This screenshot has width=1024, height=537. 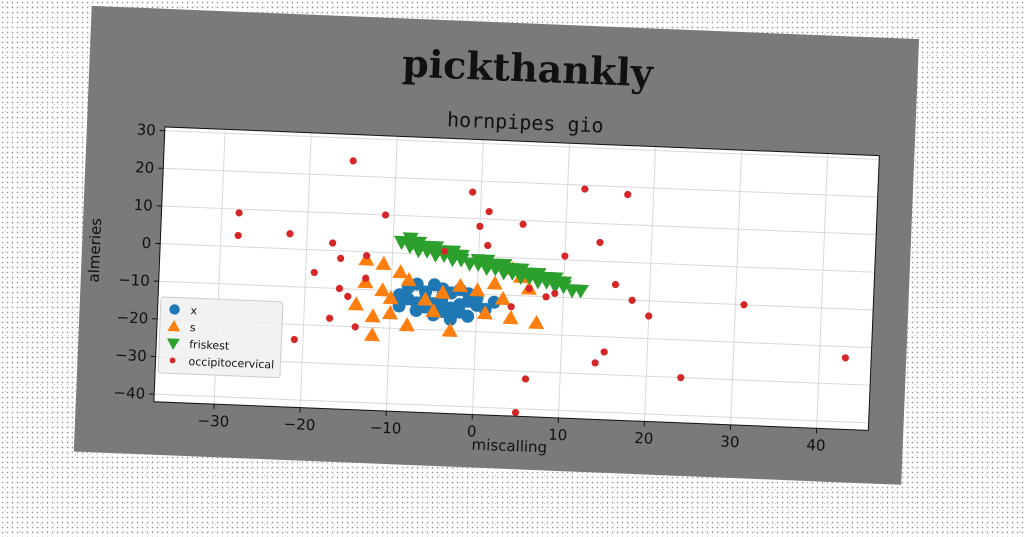 What do you see at coordinates (129, 393) in the screenshot?
I see `y-tick-label: −40` at bounding box center [129, 393].